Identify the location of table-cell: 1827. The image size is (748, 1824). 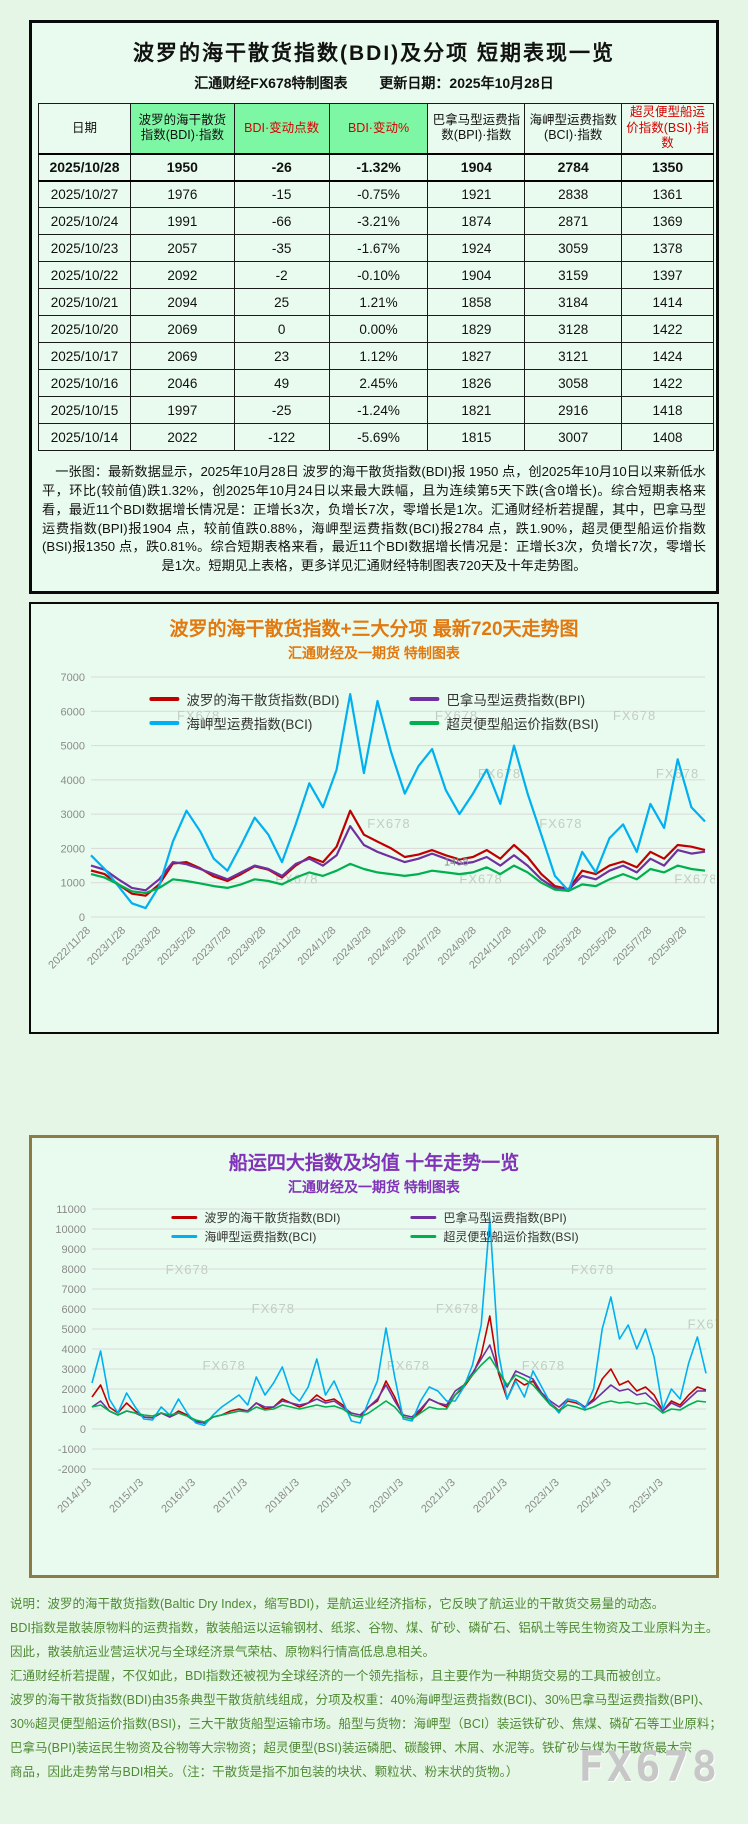
(476, 356).